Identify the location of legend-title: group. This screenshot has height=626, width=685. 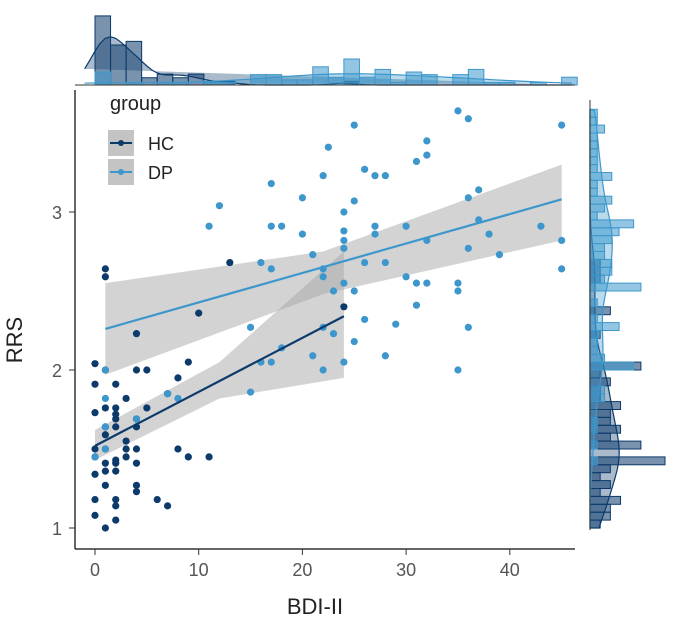
(135, 104).